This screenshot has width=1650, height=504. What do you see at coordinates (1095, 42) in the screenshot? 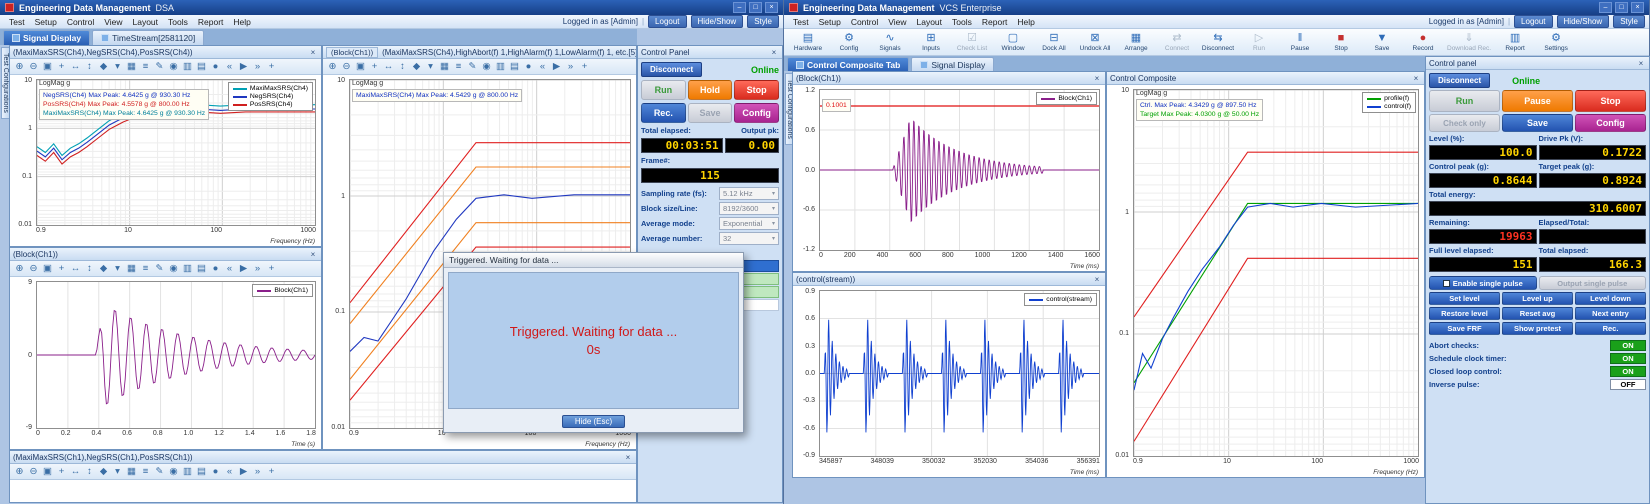
I see `ribbon-button: ⊠ Undock All` at bounding box center [1095, 42].